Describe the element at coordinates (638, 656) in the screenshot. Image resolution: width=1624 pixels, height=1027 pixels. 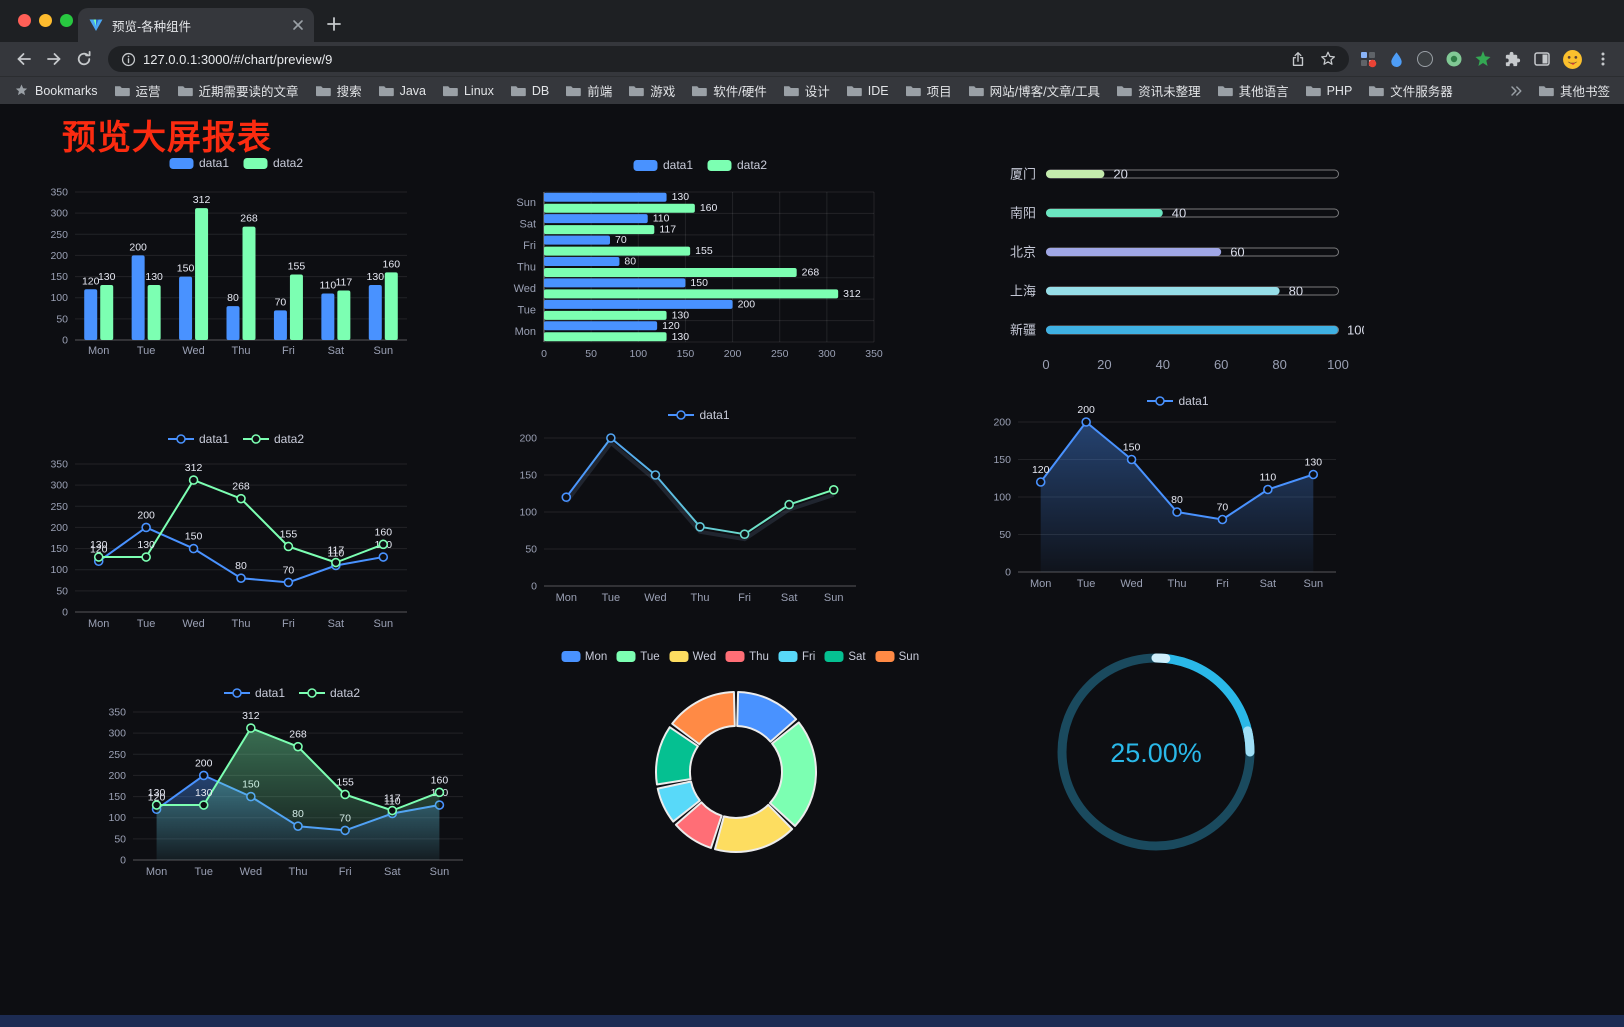
I see `legend-item: Tue` at that location.